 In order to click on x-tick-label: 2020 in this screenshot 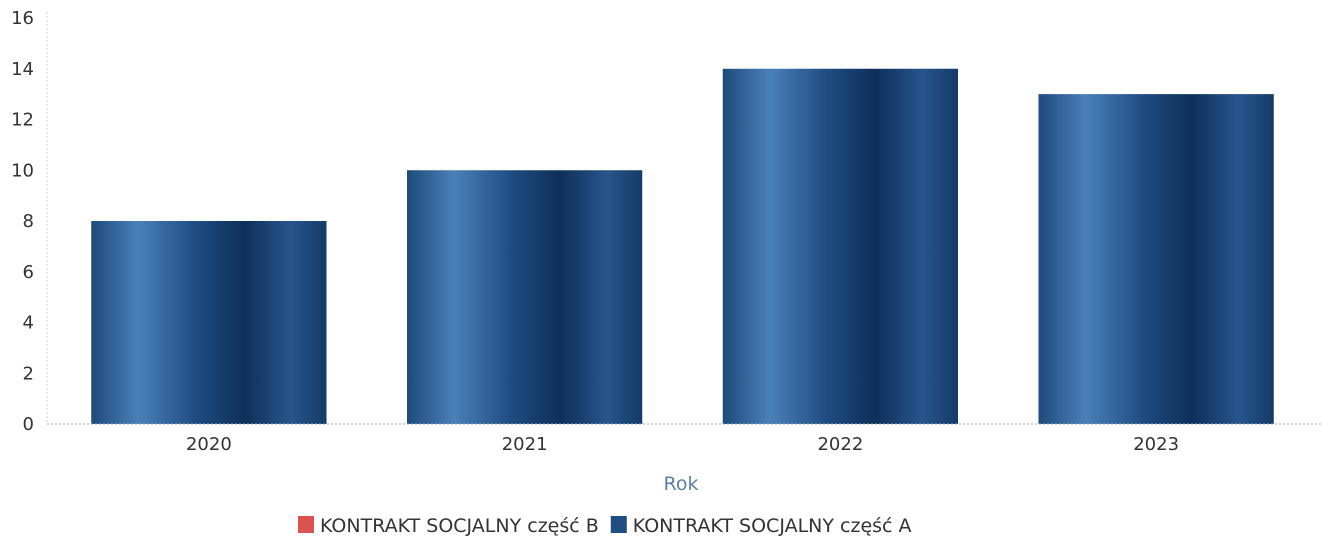, I will do `click(209, 444)`.